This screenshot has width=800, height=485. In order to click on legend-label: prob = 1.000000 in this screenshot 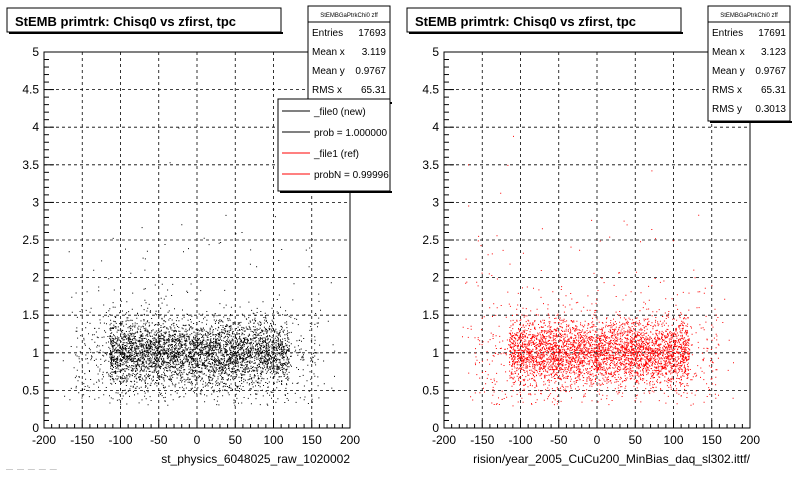, I will do `click(351, 133)`.